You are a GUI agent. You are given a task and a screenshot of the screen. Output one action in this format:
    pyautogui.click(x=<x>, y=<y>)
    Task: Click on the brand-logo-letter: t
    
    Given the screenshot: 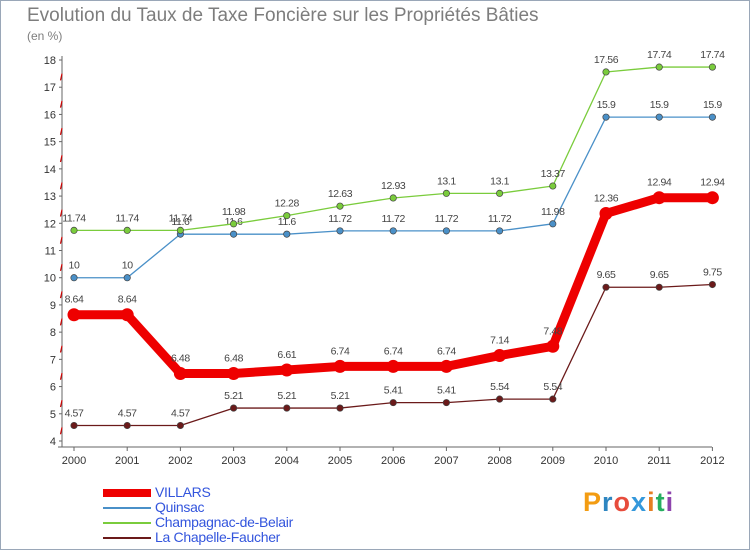 What is the action you would take?
    pyautogui.click(x=660, y=502)
    